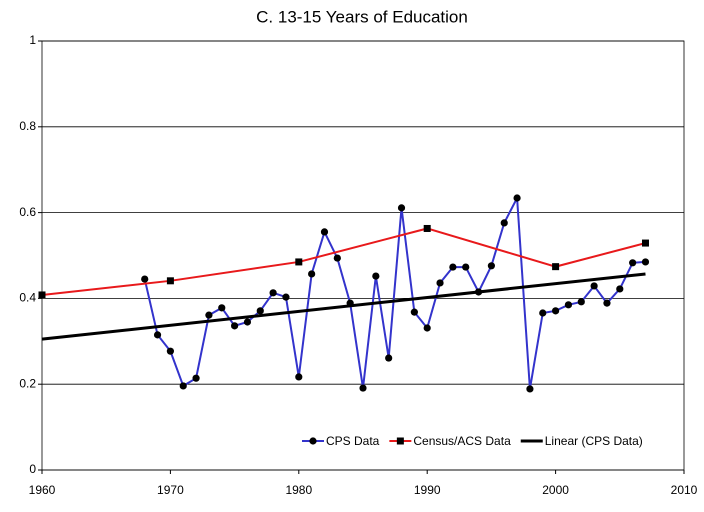 This screenshot has width=704, height=512. Describe the element at coordinates (32, 40) in the screenshot. I see `y-tick-label: 1` at that location.